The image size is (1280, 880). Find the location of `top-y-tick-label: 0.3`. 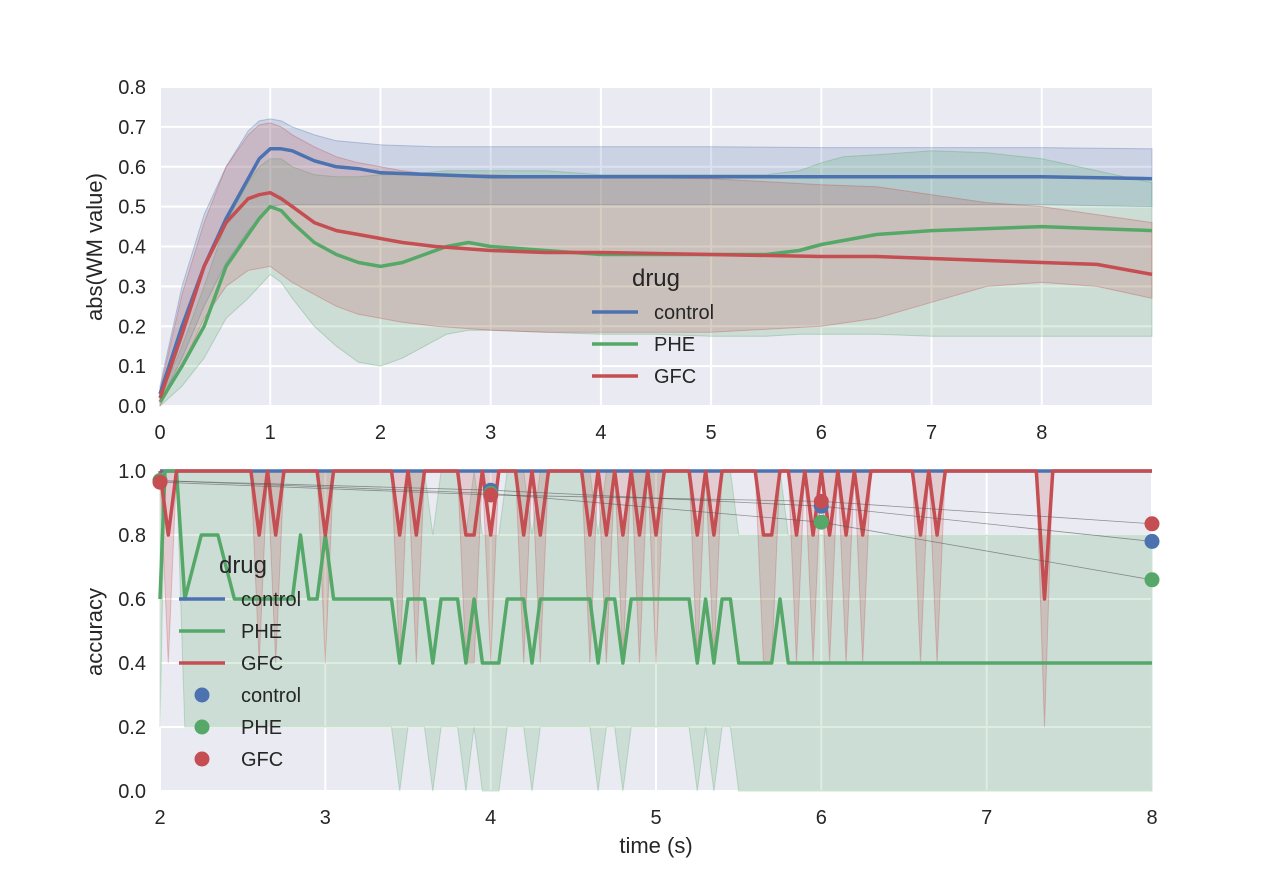

top-y-tick-label: 0.3 is located at coordinates (132, 287).